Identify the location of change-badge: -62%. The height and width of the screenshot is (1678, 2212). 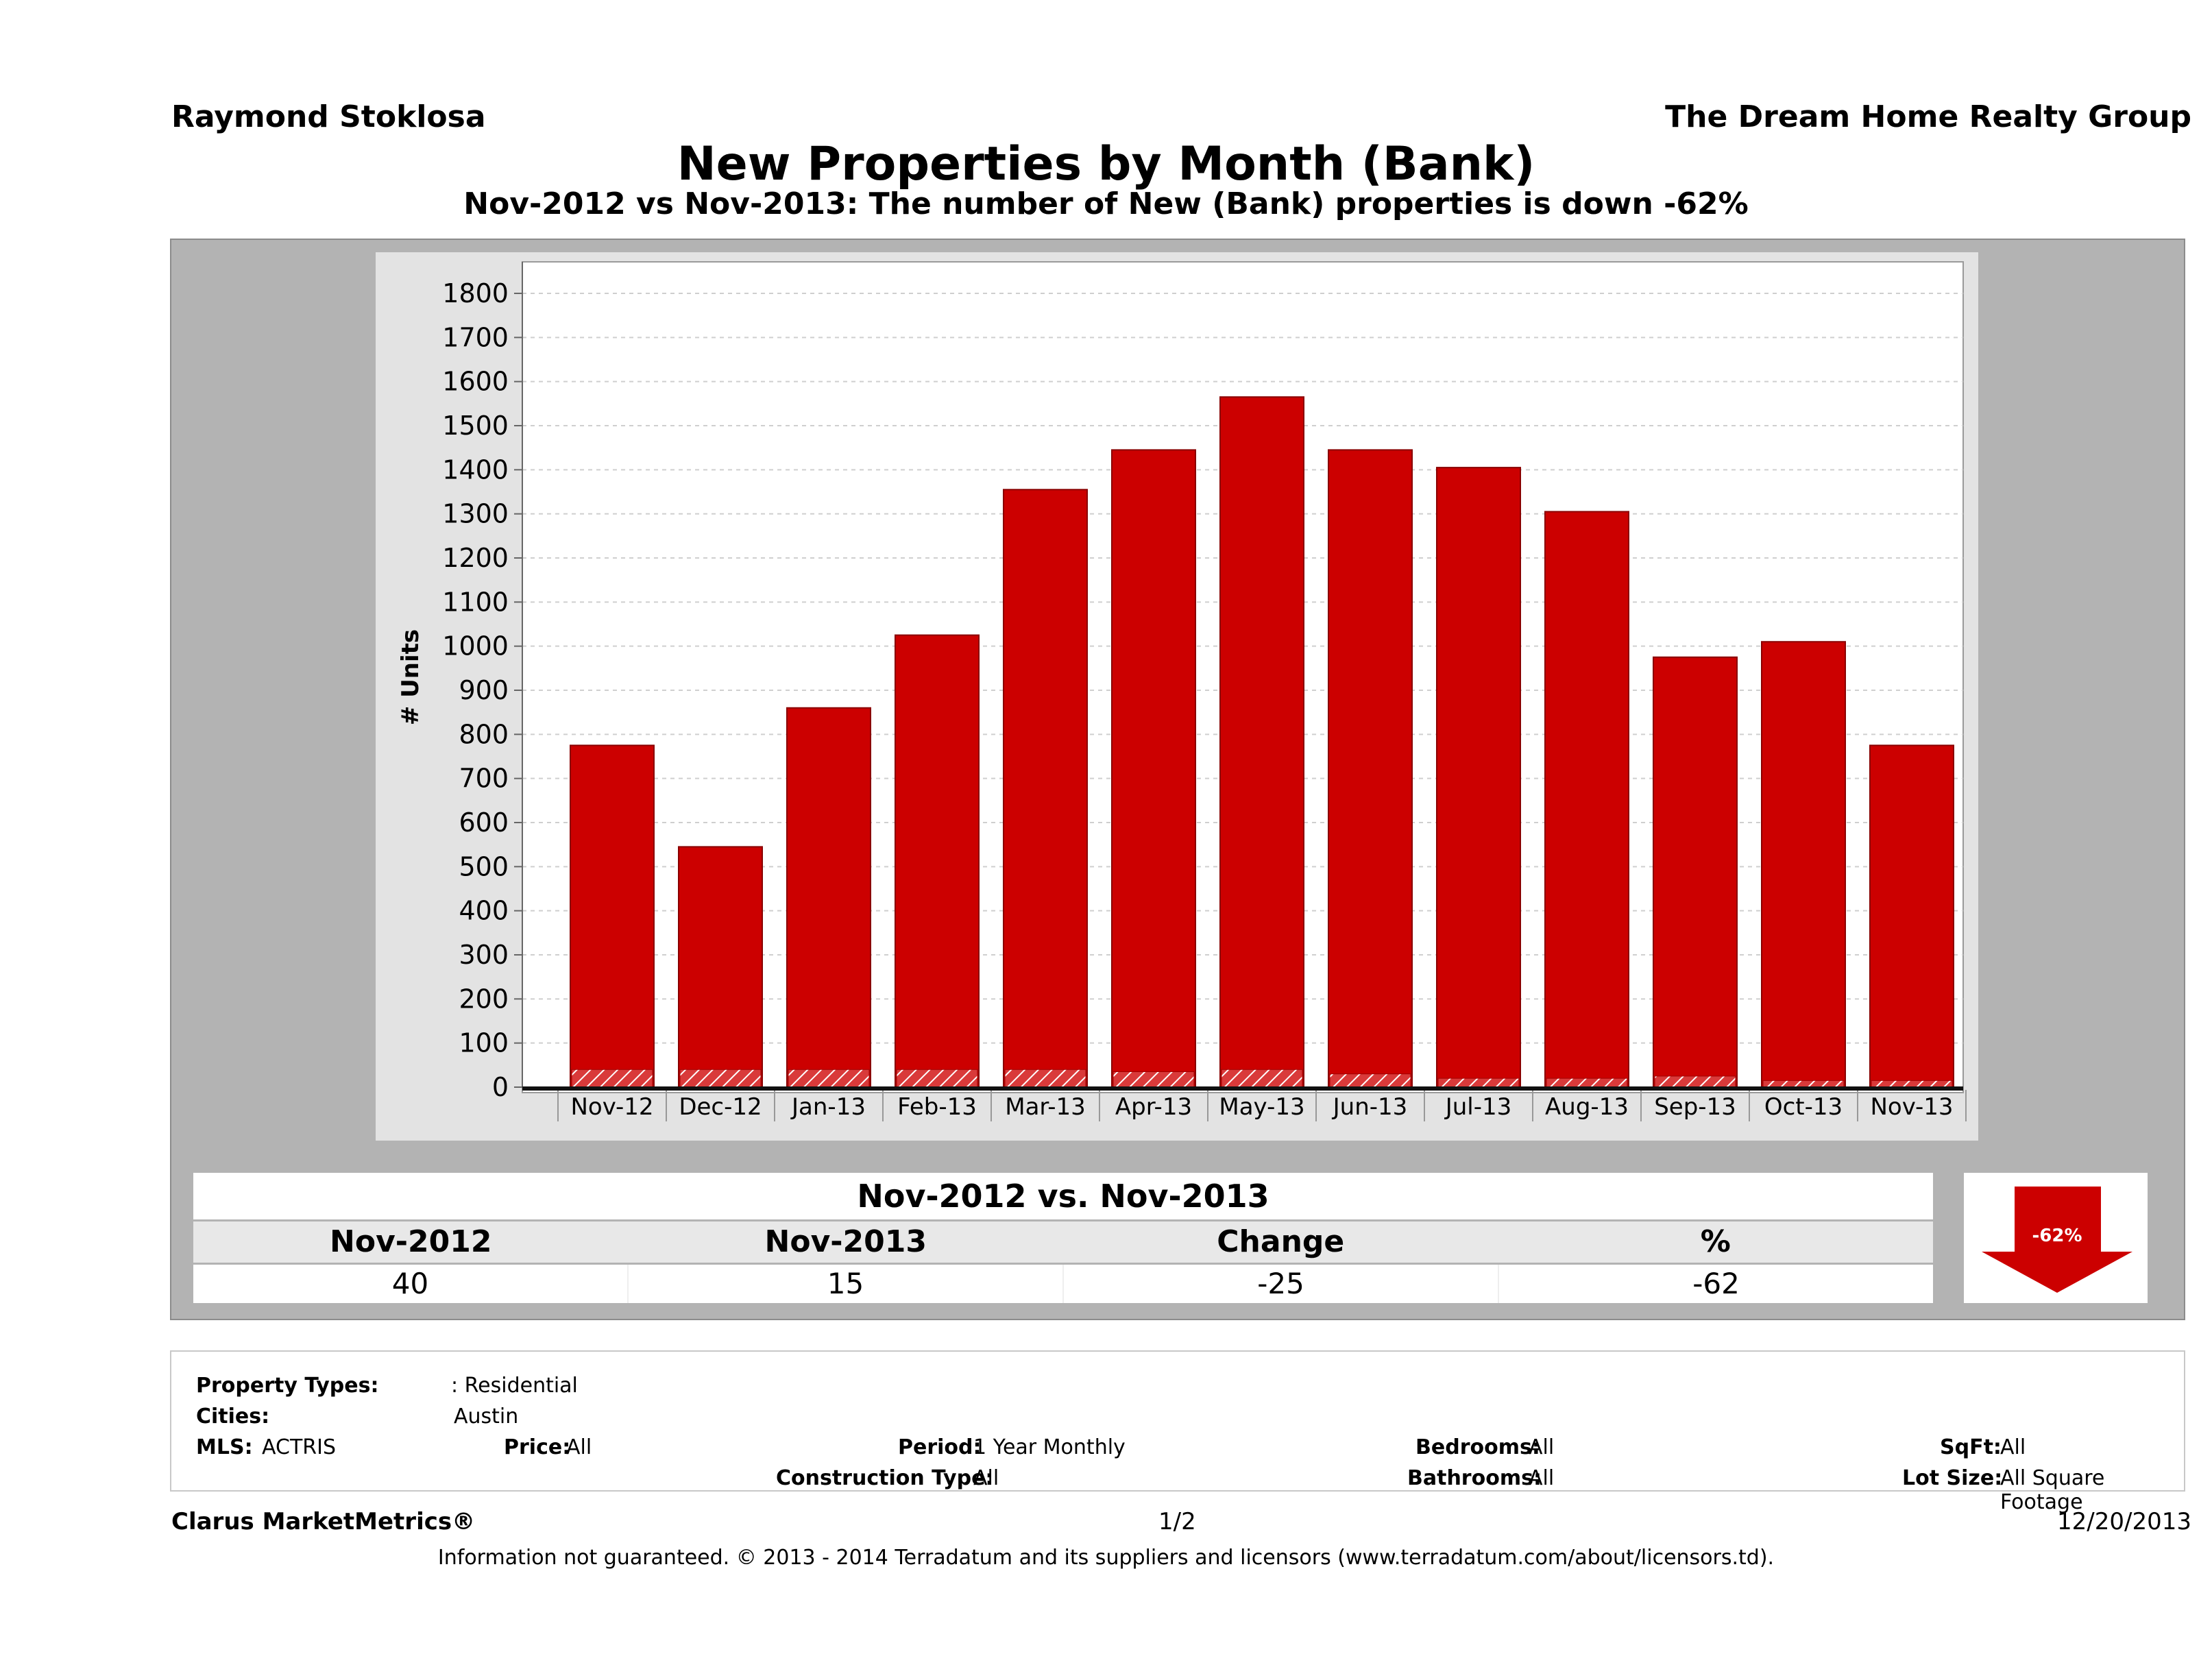
(2056, 1238).